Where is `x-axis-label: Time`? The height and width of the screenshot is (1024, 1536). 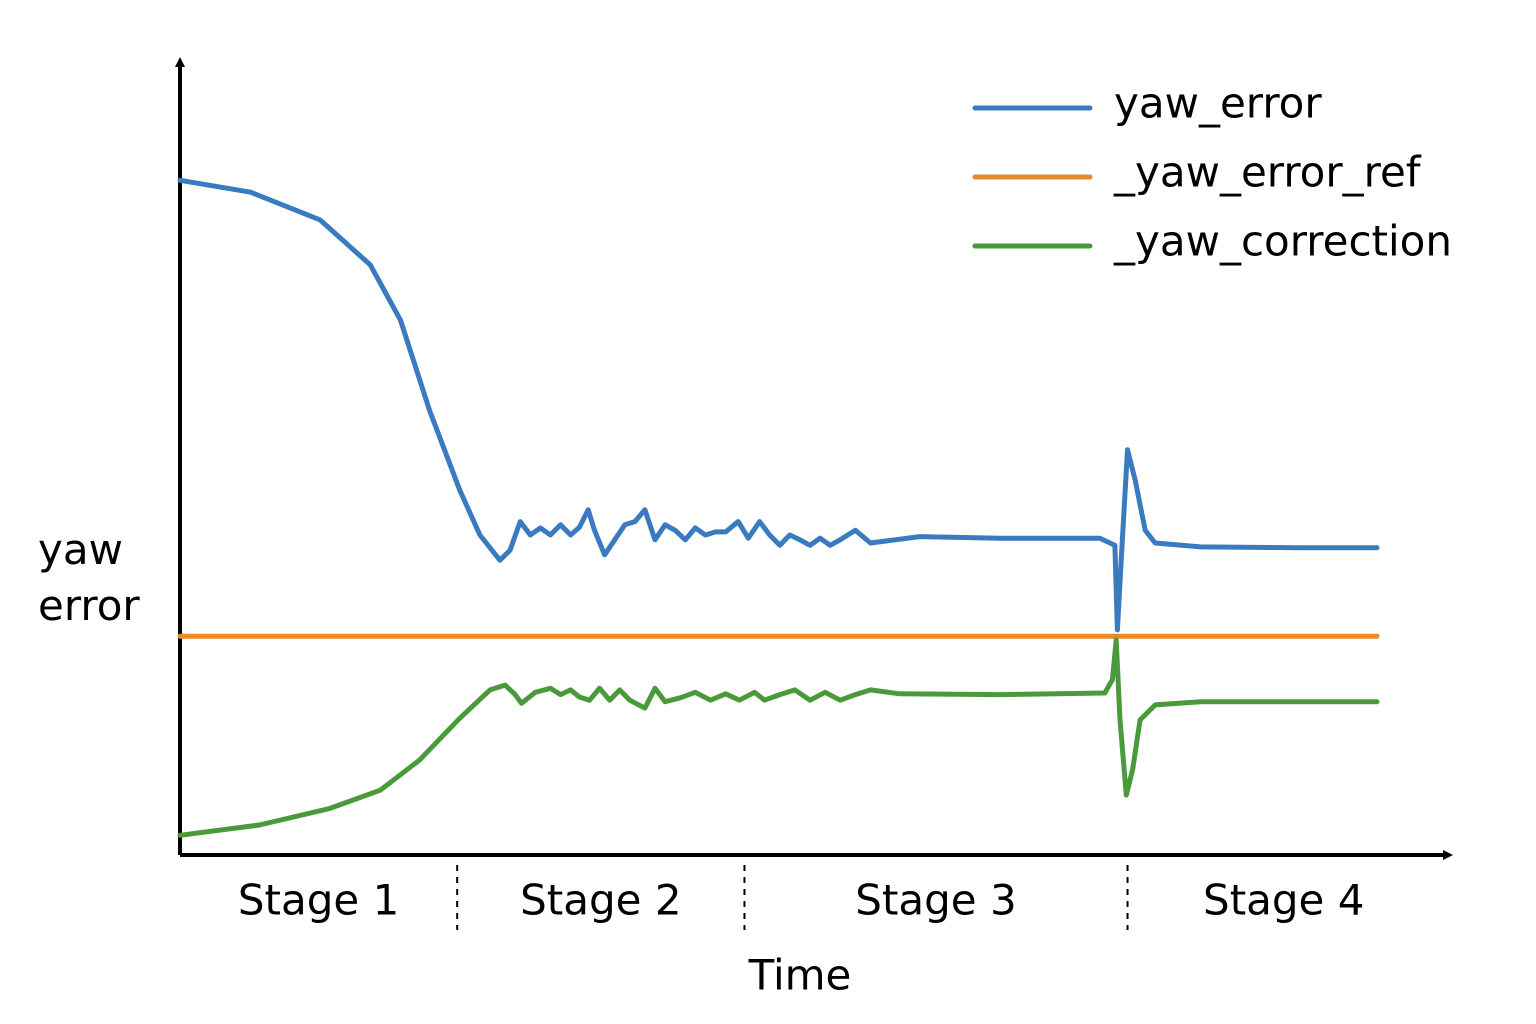 x-axis-label: Time is located at coordinates (800, 975).